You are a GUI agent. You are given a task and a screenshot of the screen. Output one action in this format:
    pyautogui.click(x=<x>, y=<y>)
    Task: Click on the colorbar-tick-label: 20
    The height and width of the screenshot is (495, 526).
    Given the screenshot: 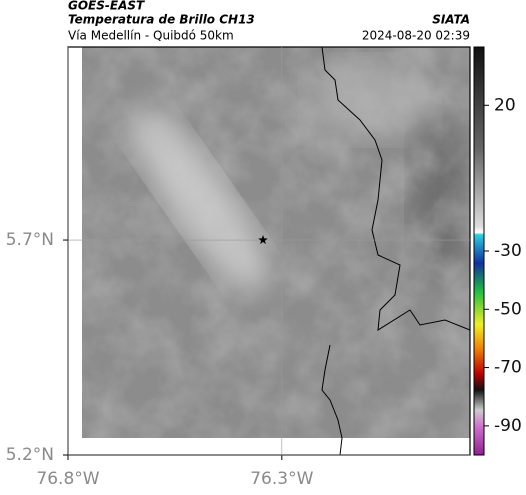 What is the action you would take?
    pyautogui.click(x=505, y=105)
    